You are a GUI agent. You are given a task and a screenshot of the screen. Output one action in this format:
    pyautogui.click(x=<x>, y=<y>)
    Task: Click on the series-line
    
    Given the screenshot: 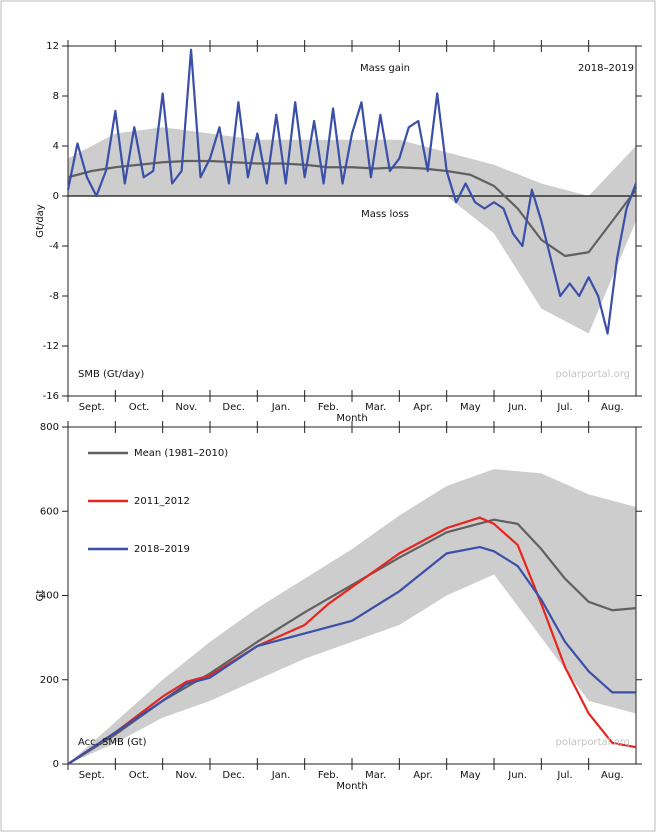 What is the action you would take?
    pyautogui.click(x=352, y=208)
    